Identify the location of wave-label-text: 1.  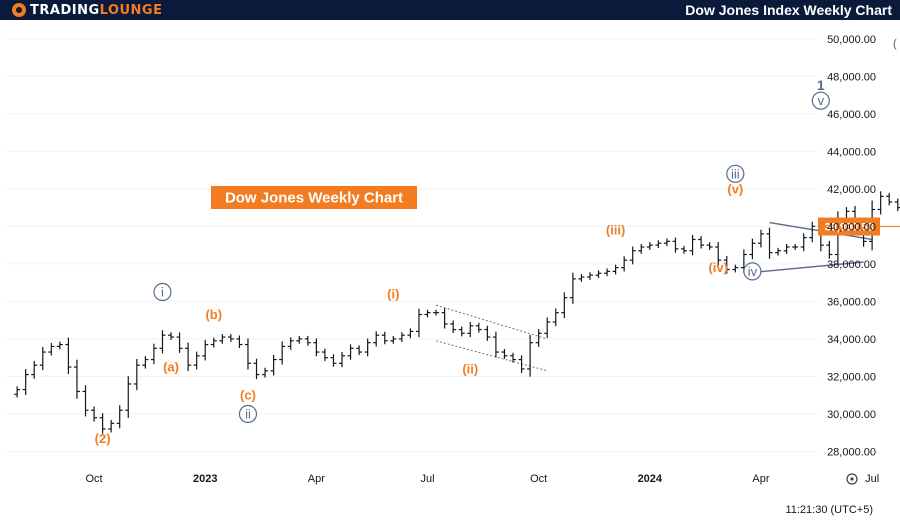
(821, 85).